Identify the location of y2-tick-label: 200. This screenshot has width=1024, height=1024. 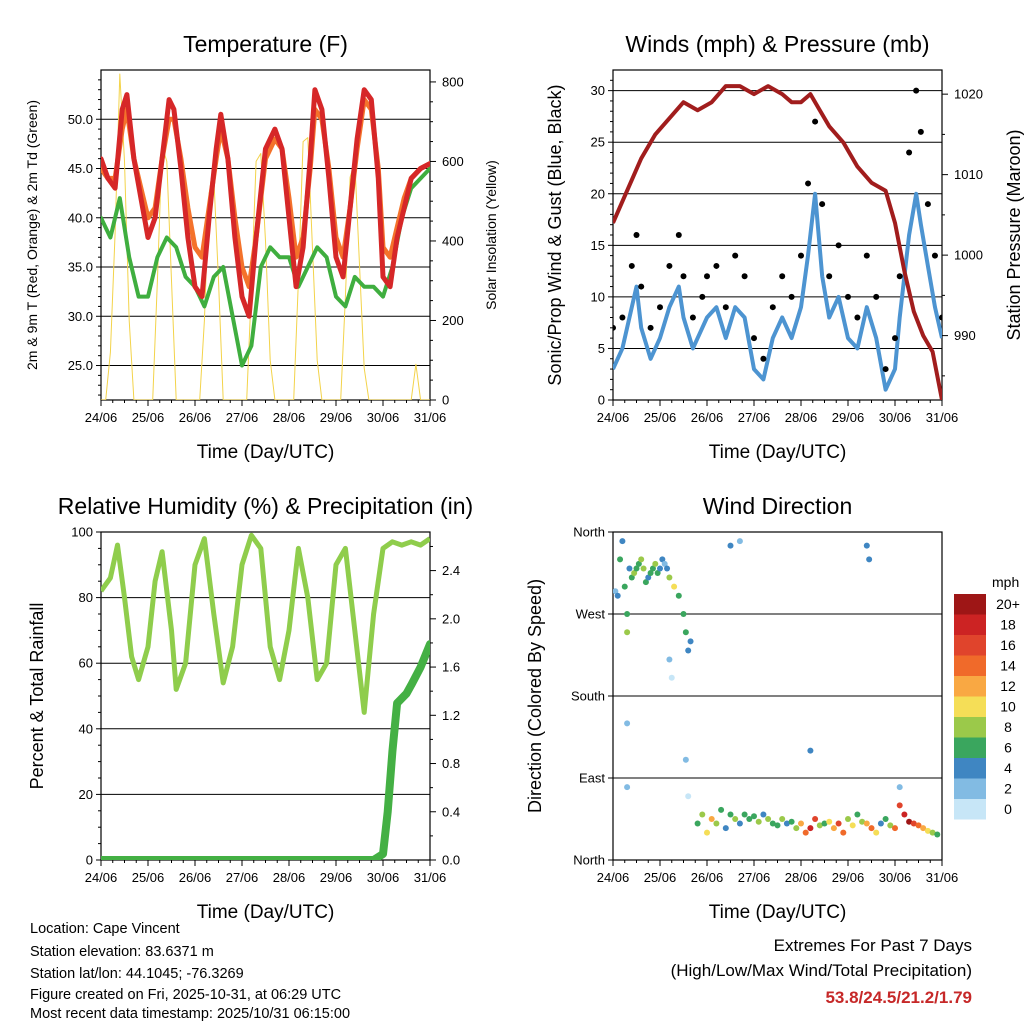
(453, 320).